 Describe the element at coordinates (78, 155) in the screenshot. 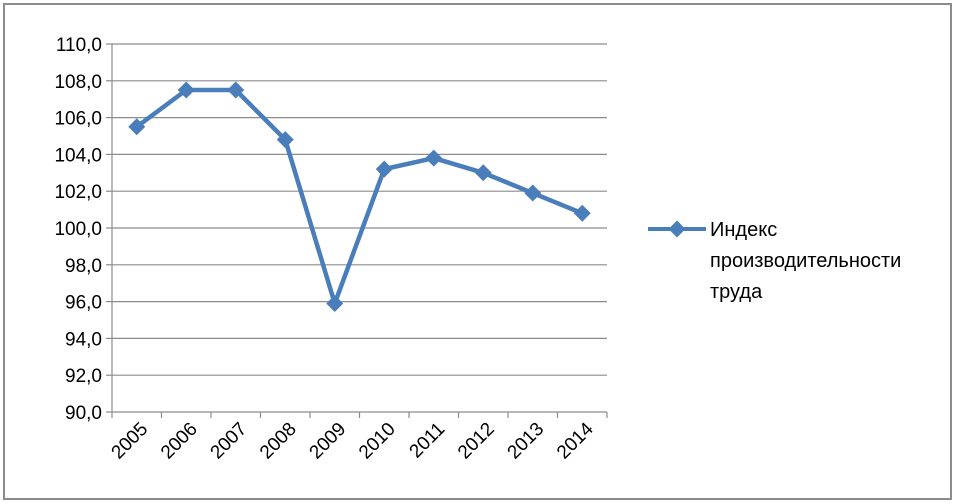

I see `y-tick-label: 104,0` at that location.